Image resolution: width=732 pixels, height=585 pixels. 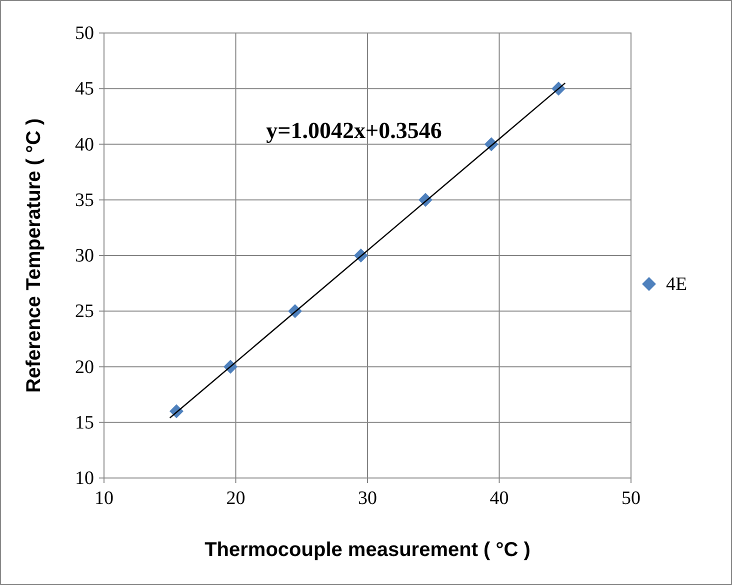 I want to click on y-tick-label: 50, so click(x=84, y=33).